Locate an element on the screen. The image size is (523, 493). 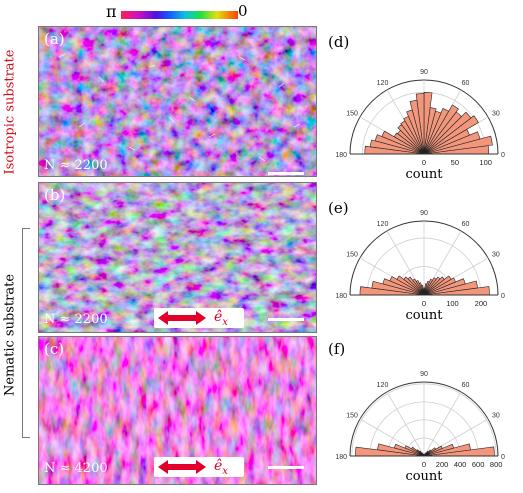
orientation-colorbar is located at coordinates (179, 15).